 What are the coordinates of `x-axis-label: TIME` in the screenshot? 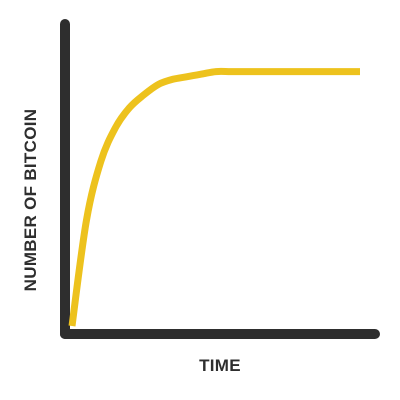 It's located at (220, 365).